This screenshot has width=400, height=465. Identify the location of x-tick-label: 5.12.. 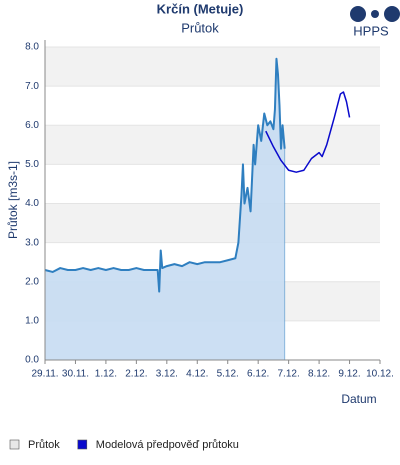
(228, 374).